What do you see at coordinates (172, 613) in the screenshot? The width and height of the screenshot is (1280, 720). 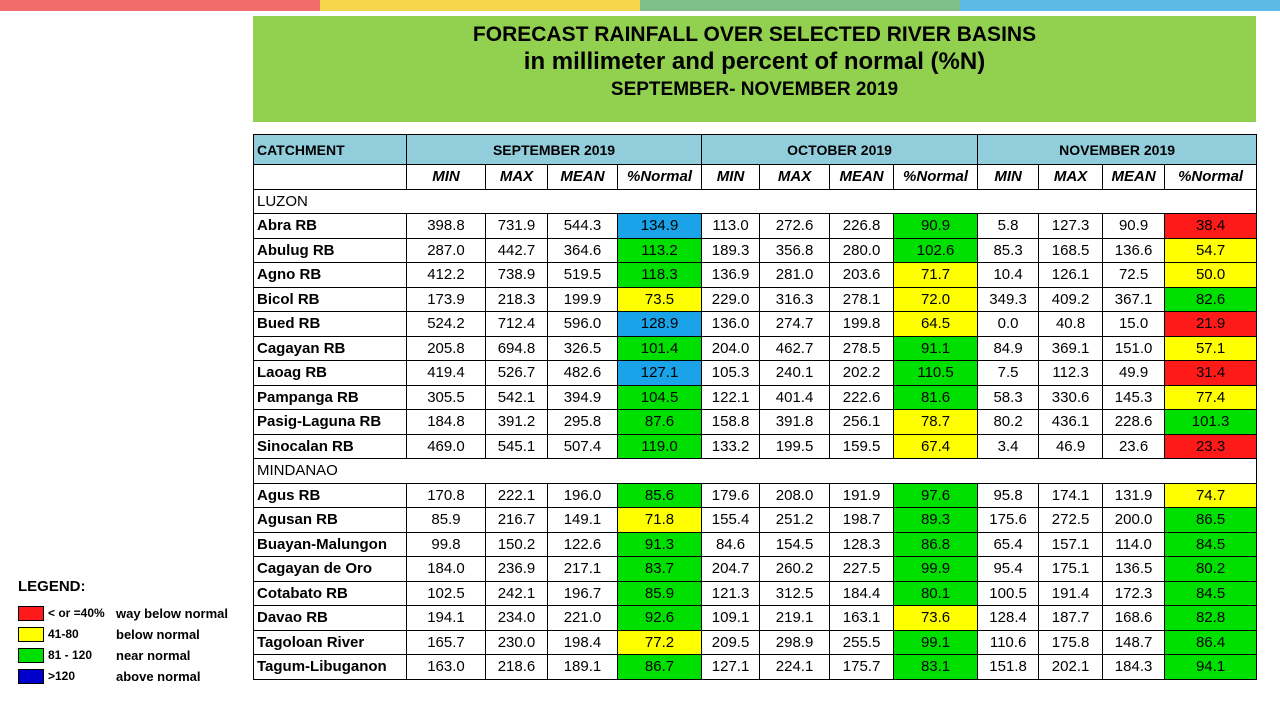 I see `legend-description: way below normal` at bounding box center [172, 613].